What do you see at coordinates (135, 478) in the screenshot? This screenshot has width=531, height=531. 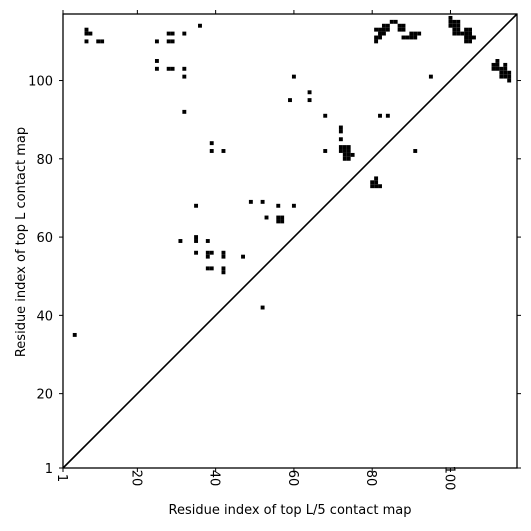 I see `x-tick-label: 20` at bounding box center [135, 478].